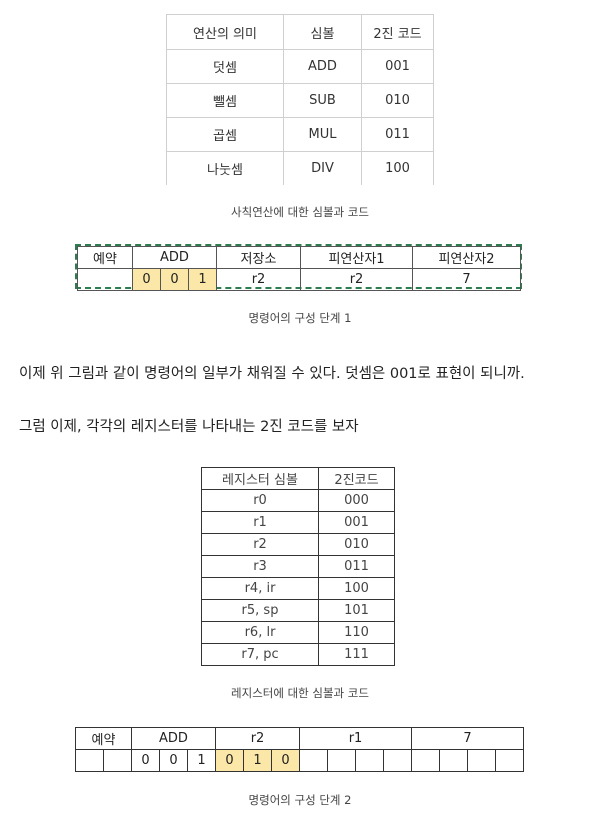  Describe the element at coordinates (356, 544) in the screenshot. I see `reg-code: 010` at that location.